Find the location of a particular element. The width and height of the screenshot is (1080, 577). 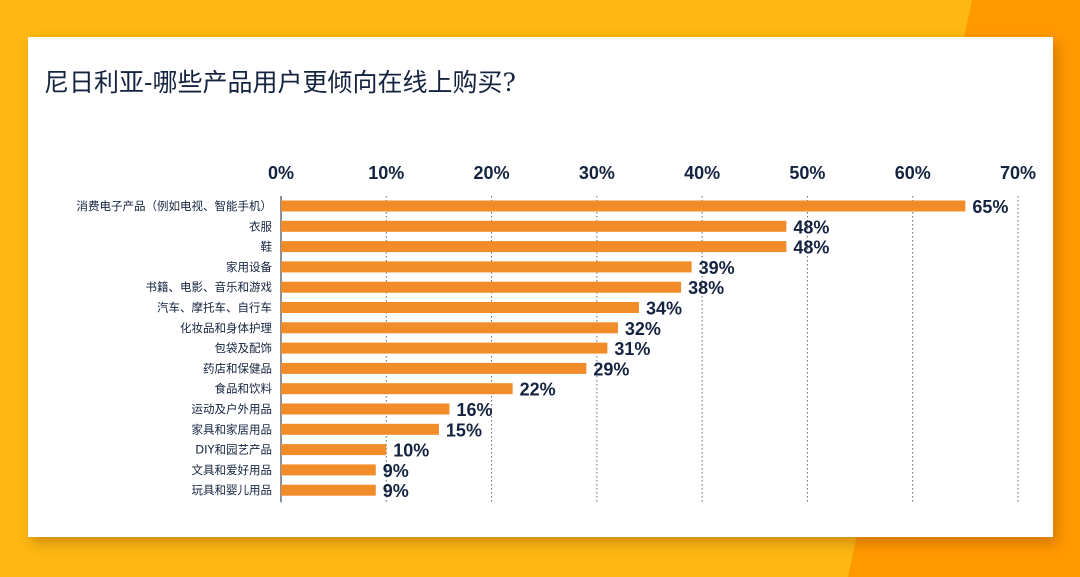

data-label: 39% is located at coordinates (717, 268).